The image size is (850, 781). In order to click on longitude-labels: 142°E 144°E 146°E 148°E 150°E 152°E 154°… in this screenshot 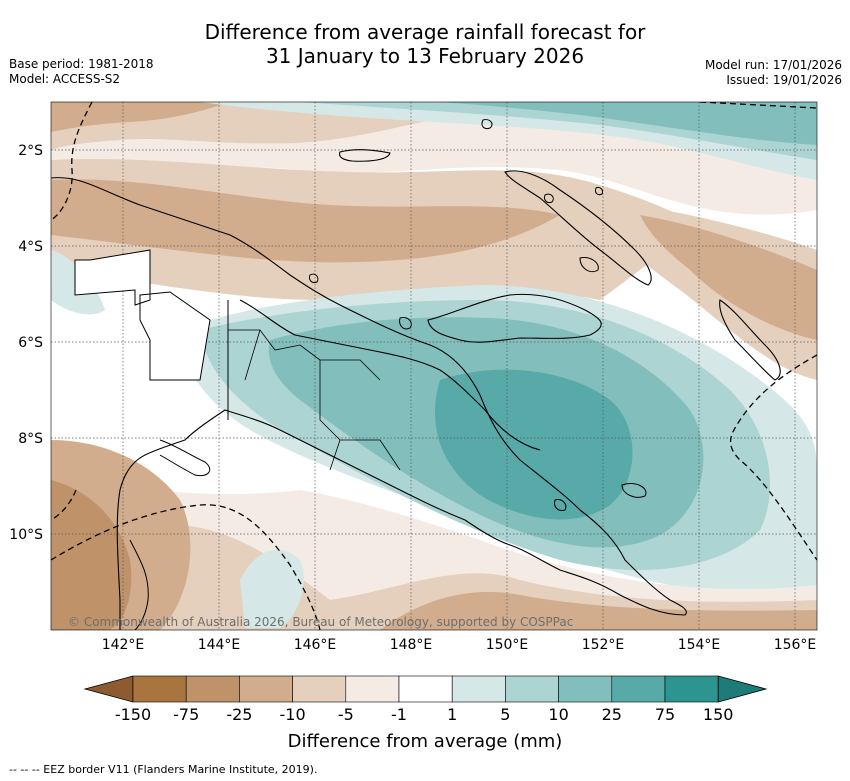, I will do `click(459, 645)`.